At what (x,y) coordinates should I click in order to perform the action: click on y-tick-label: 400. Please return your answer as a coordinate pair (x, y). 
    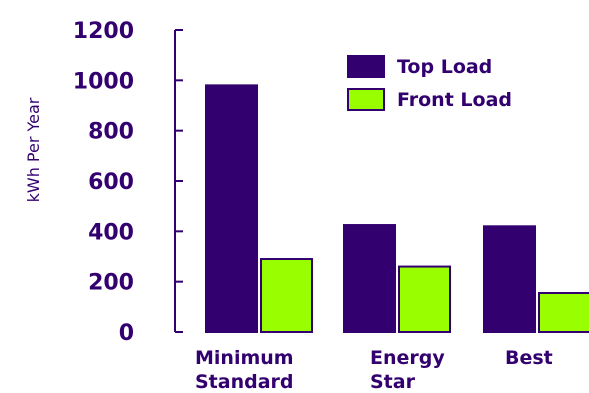
    Looking at the image, I should click on (111, 232).